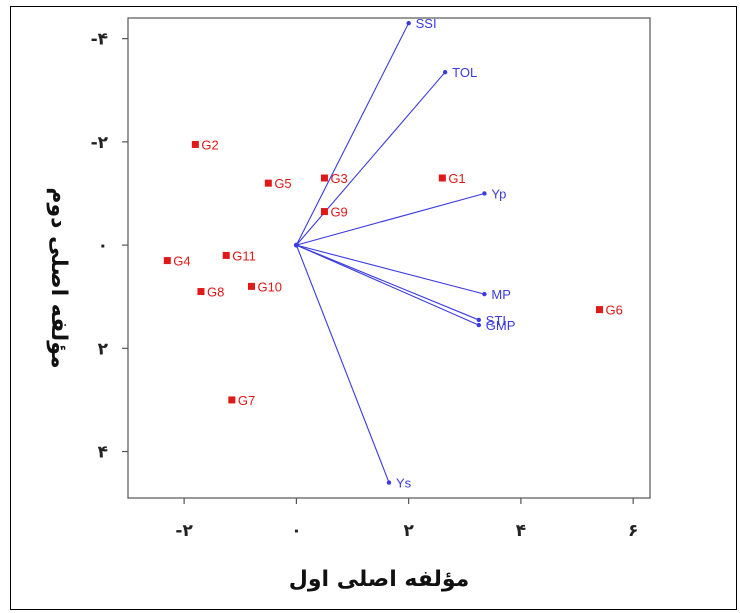 The image size is (740, 613). What do you see at coordinates (296, 531) in the screenshot?
I see `x-tick-label: ۰` at bounding box center [296, 531].